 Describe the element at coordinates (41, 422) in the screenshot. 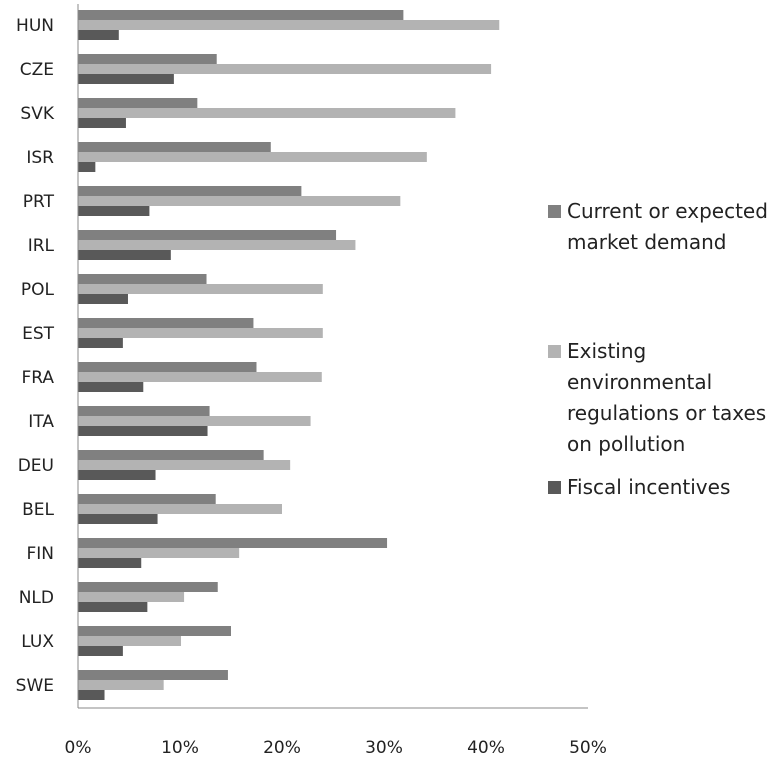

I see `y-tick-label: ITA` at that location.